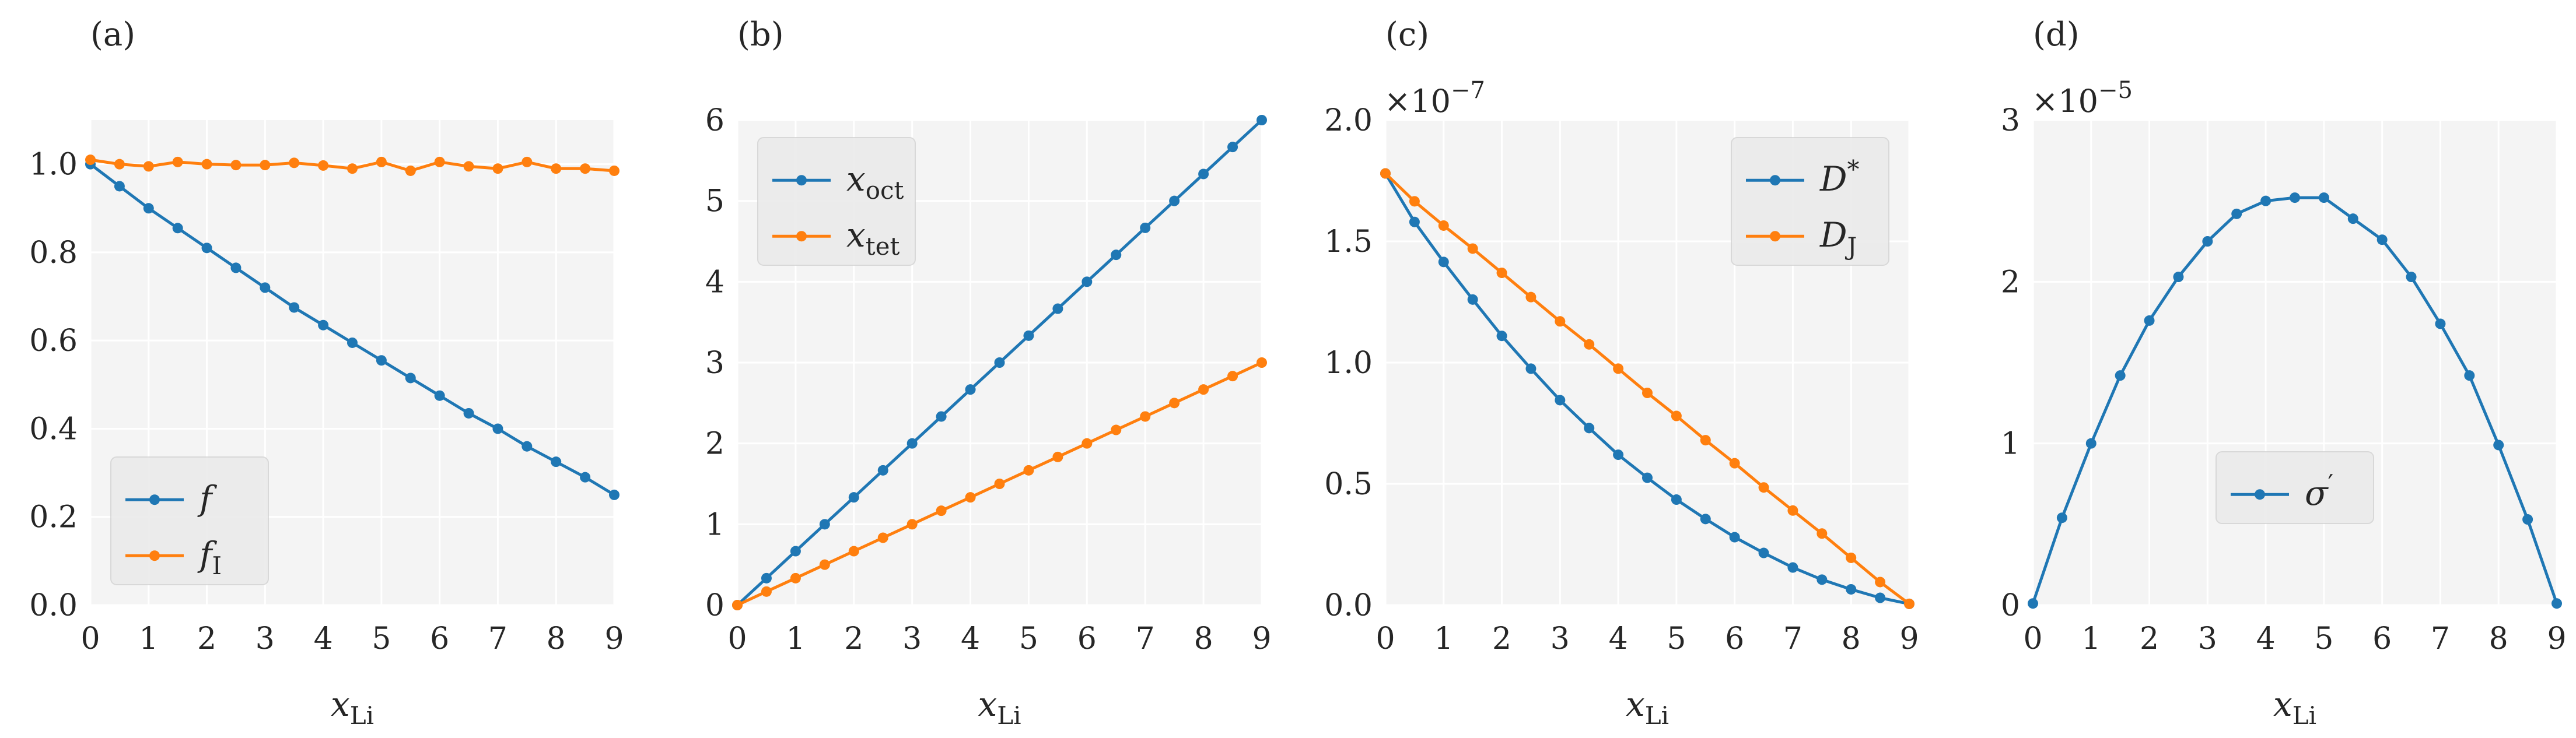 Image resolution: width=2576 pixels, height=738 pixels. What do you see at coordinates (2082, 98) in the screenshot?
I see `axis-exponent: ×10⁻⁵` at bounding box center [2082, 98].